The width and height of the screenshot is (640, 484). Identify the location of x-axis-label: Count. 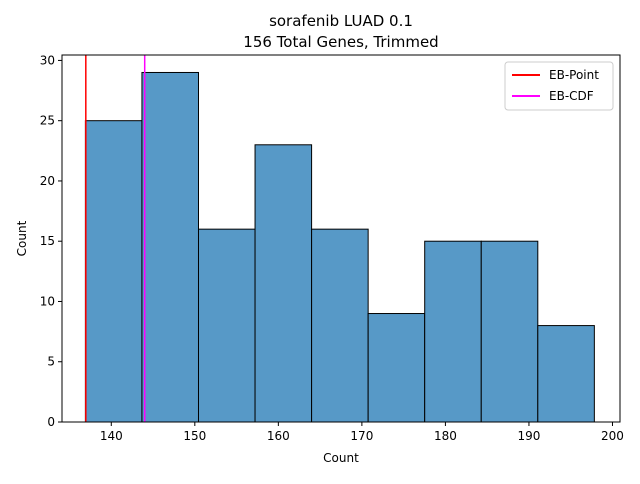
(341, 458).